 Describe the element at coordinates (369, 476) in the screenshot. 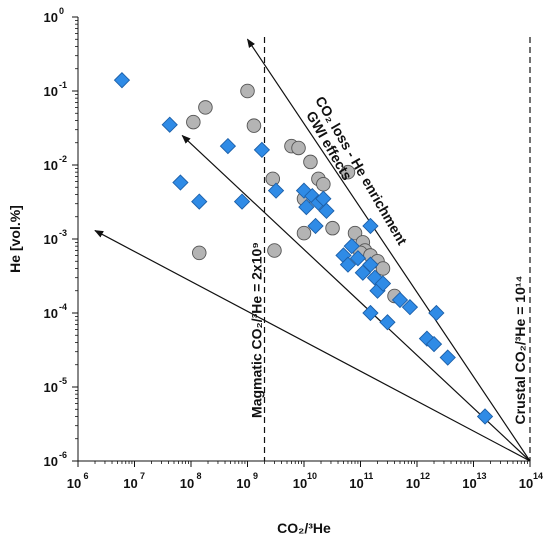

I see `x-tick-exponent: 11` at that location.